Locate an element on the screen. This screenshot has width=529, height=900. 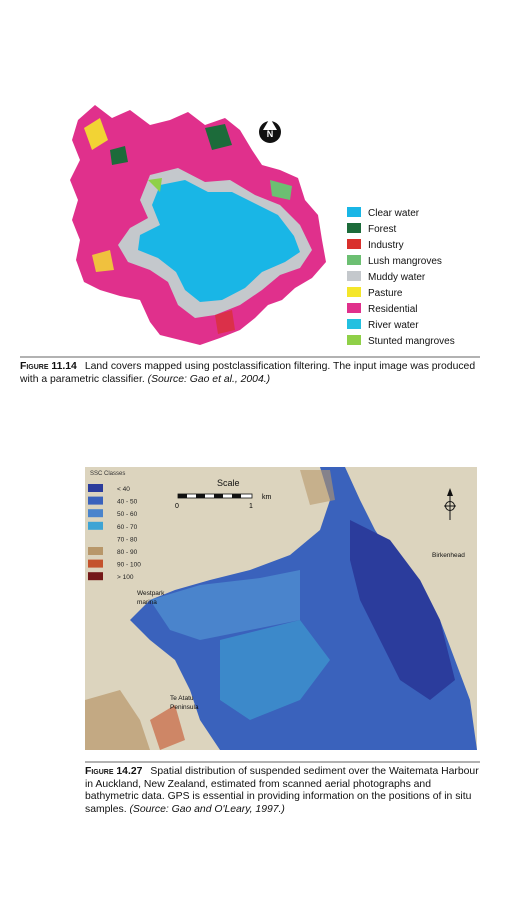
legend-label: 60 - 70 is located at coordinates (127, 527).